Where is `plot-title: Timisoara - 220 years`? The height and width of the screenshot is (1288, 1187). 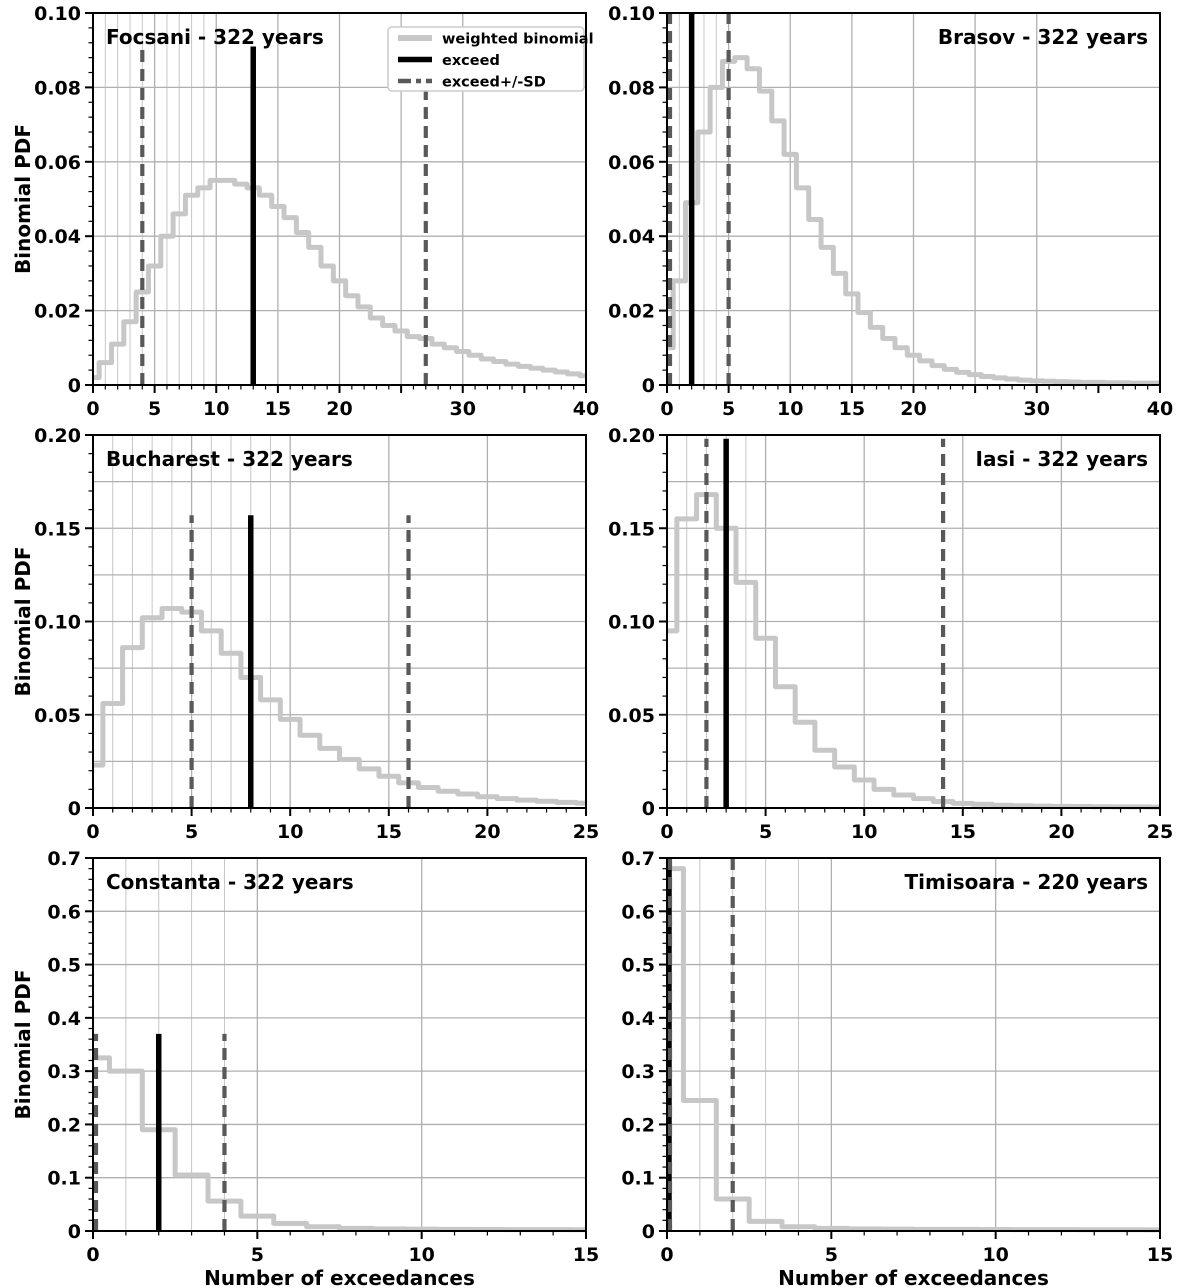
plot-title: Timisoara - 220 years is located at coordinates (1027, 882).